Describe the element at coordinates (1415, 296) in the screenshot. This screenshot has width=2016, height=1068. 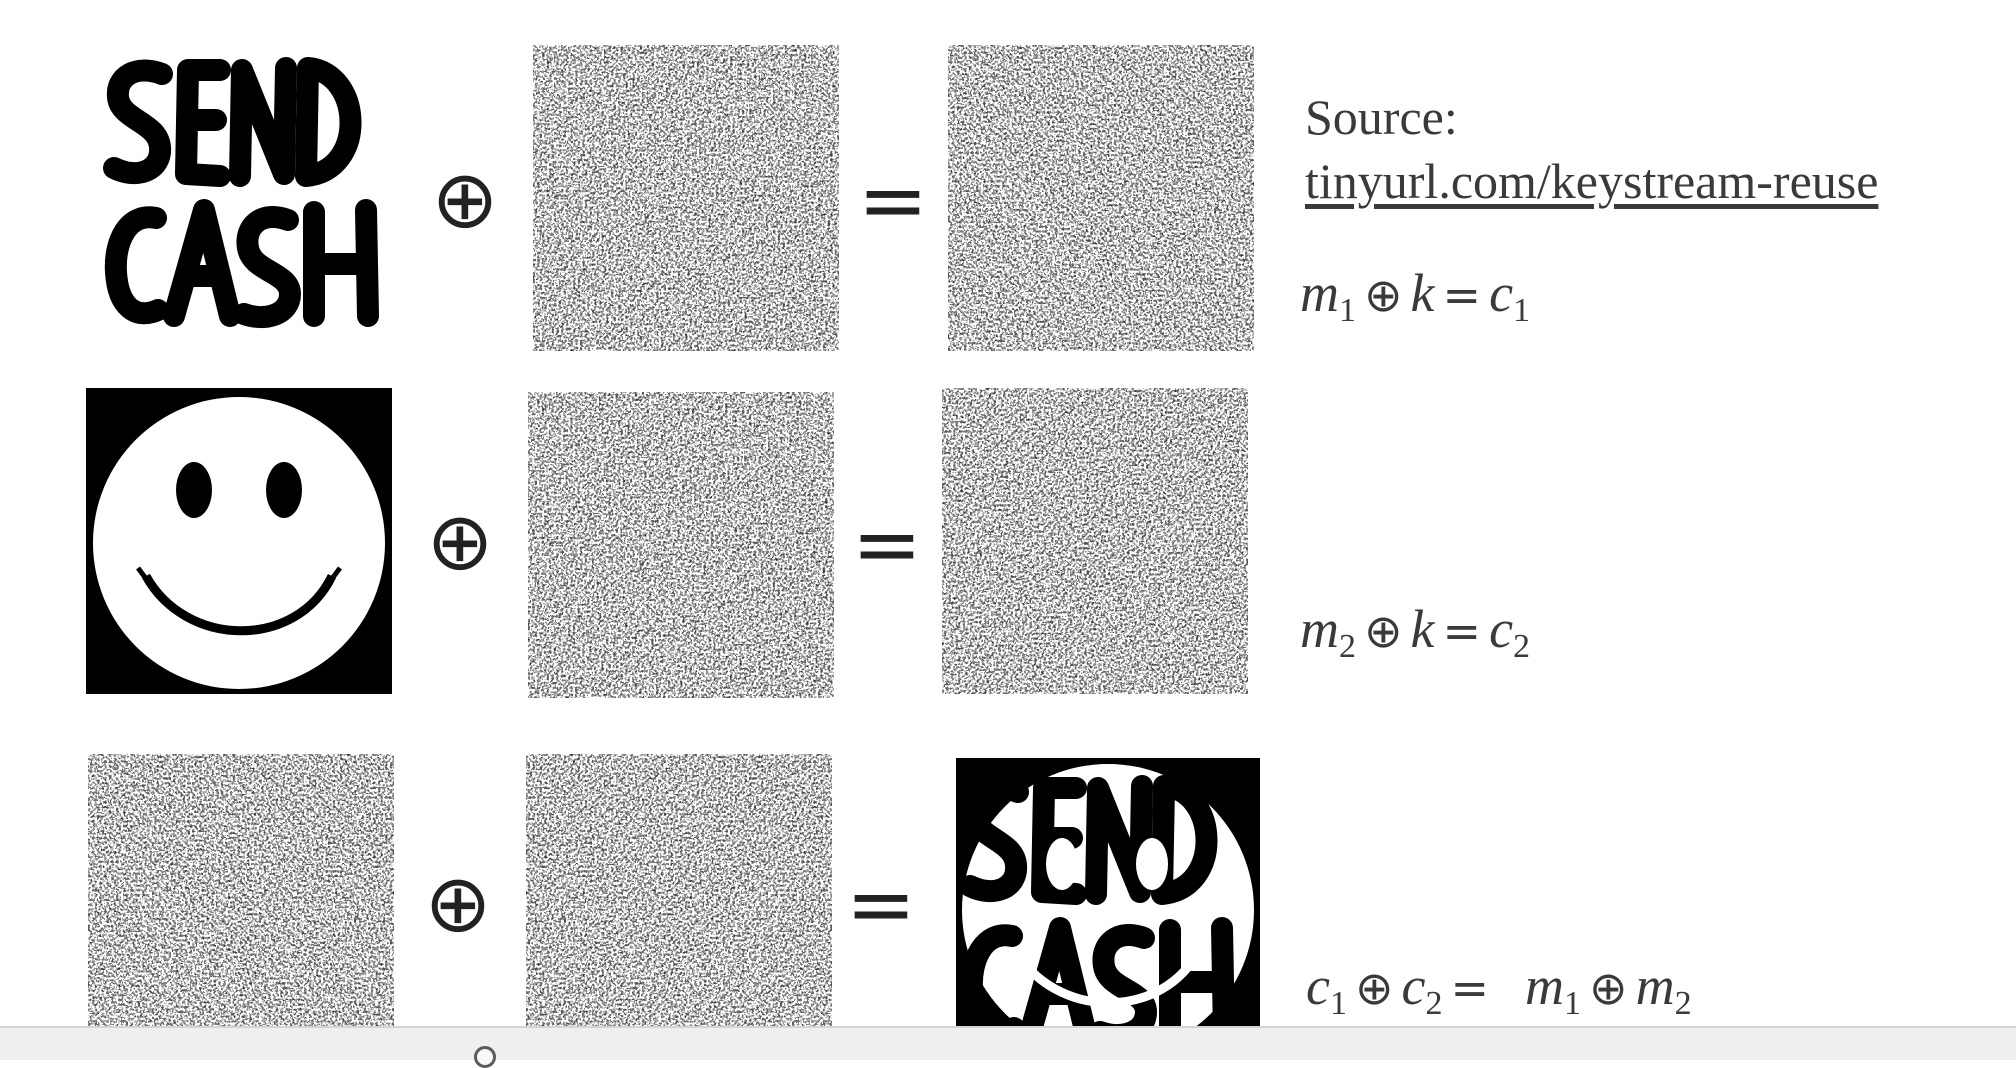
I see `equation-row-1: m1 ⊕ k = c1` at that location.